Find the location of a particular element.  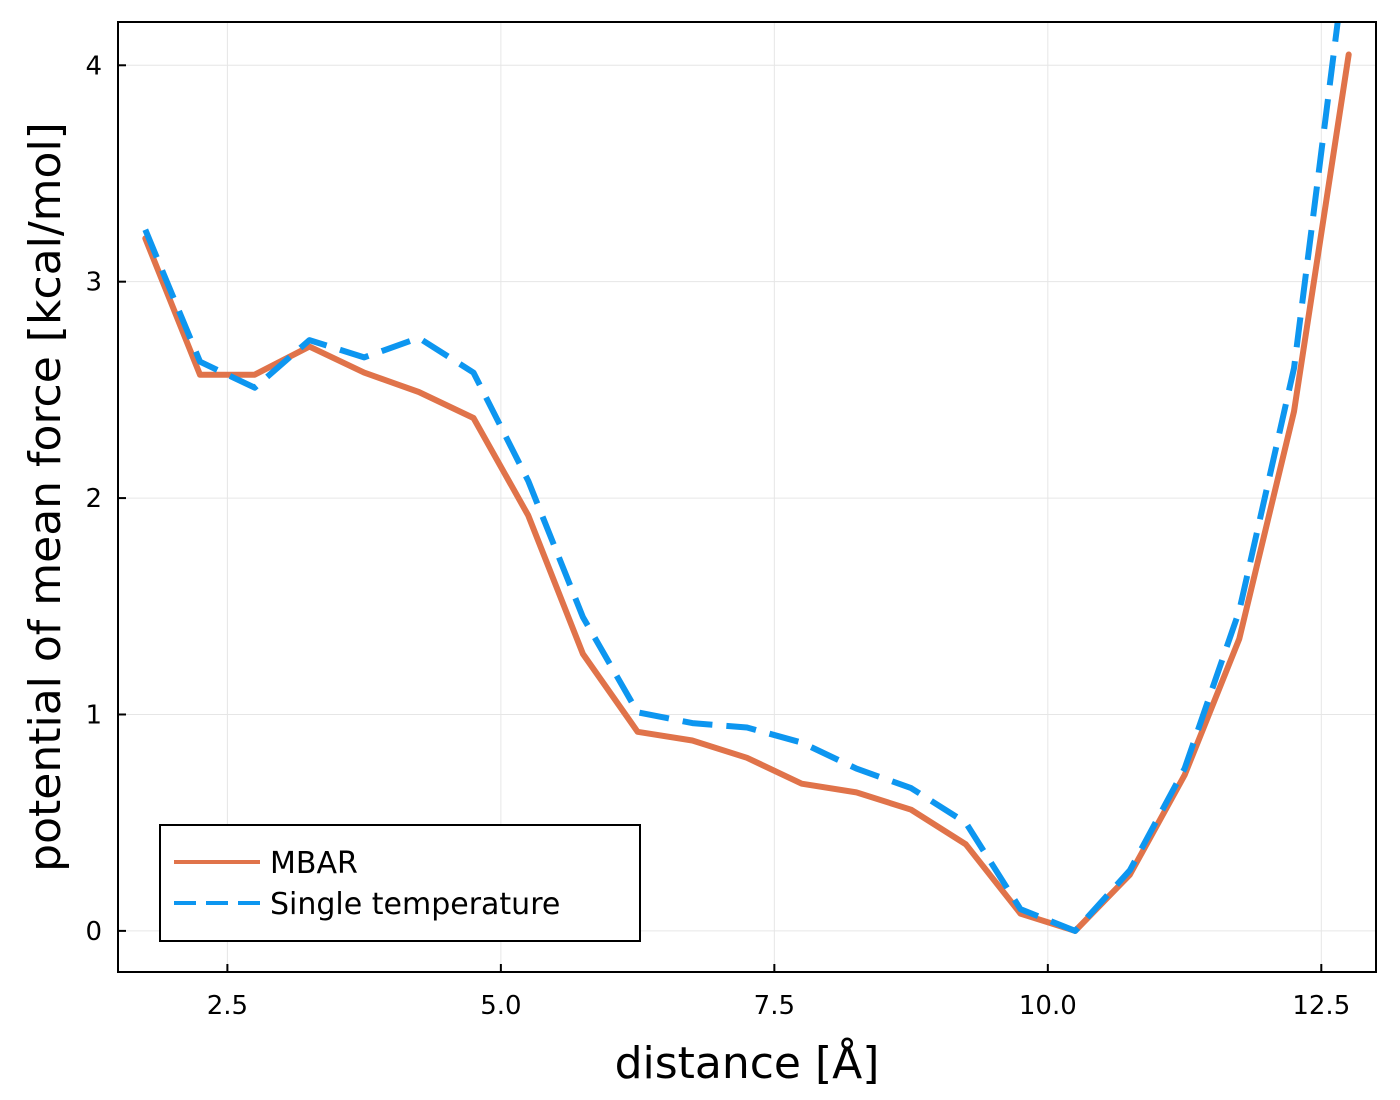

x-tick-label: 5.0 is located at coordinates (500, 1006).